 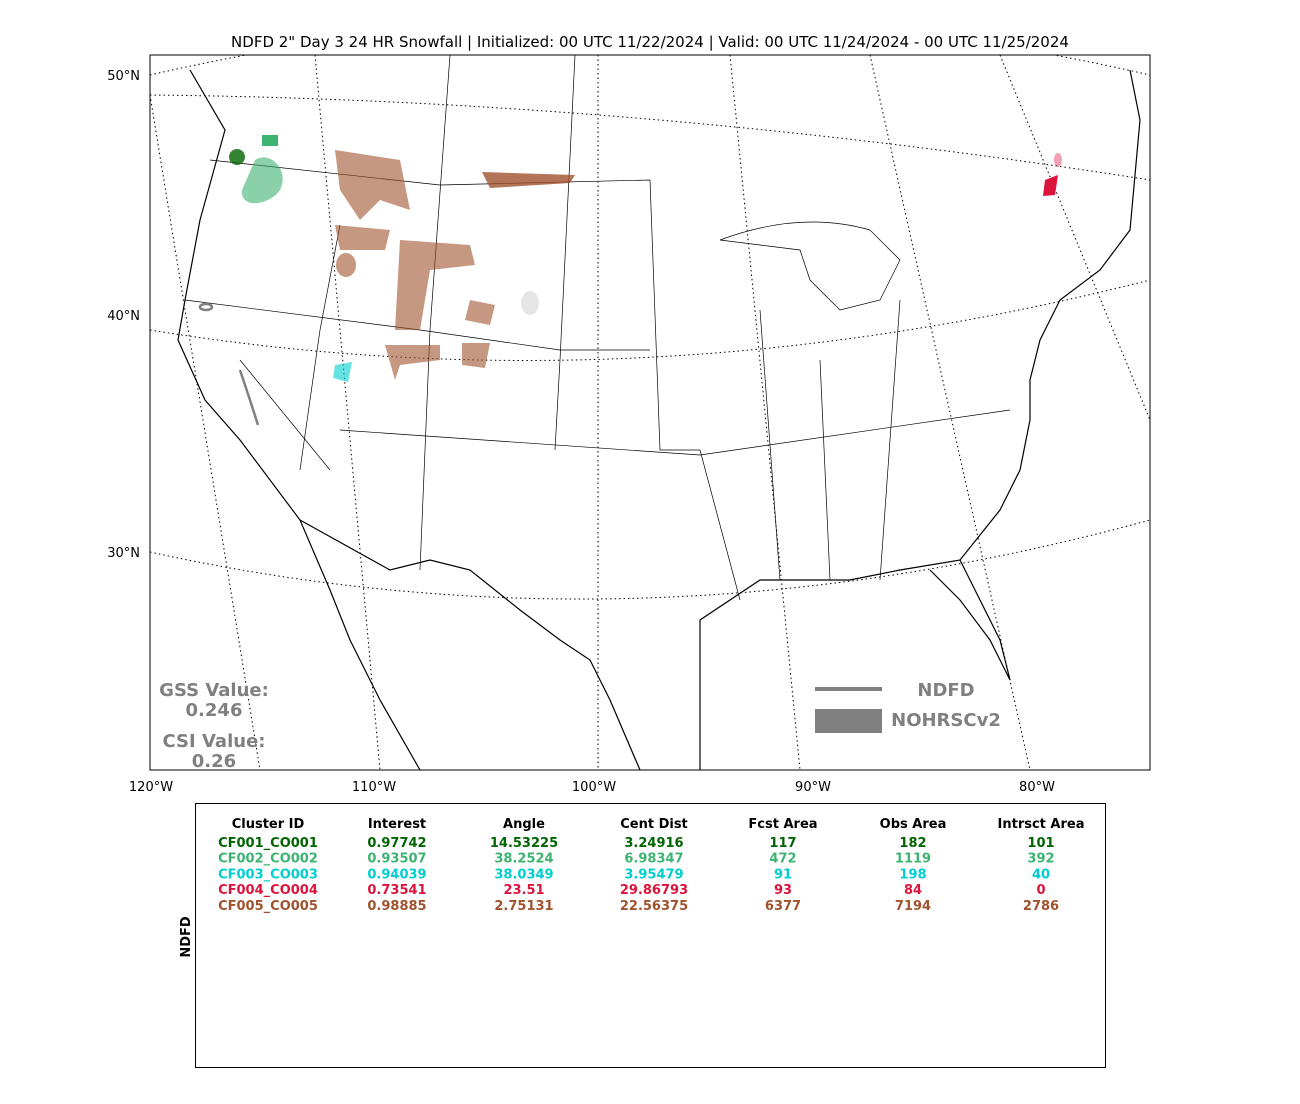 I want to click on lon-label: 90°W, so click(x=813, y=787).